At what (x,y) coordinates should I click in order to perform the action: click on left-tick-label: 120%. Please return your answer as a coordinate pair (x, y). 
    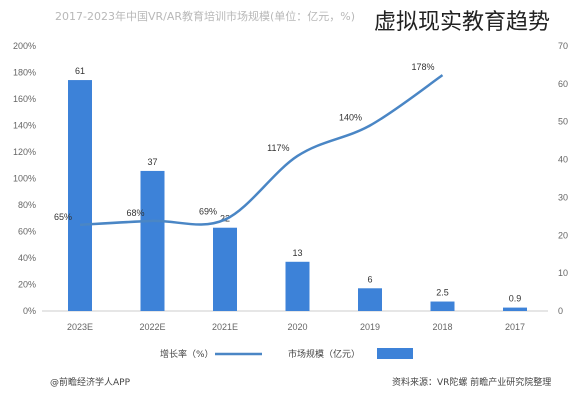
    Looking at the image, I should click on (24, 152).